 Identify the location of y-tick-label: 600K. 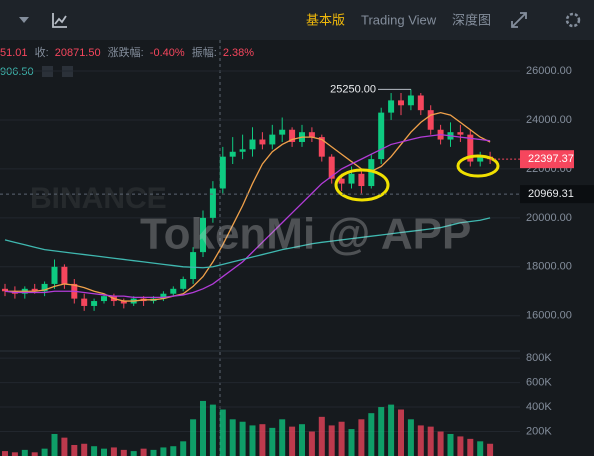
(539, 382).